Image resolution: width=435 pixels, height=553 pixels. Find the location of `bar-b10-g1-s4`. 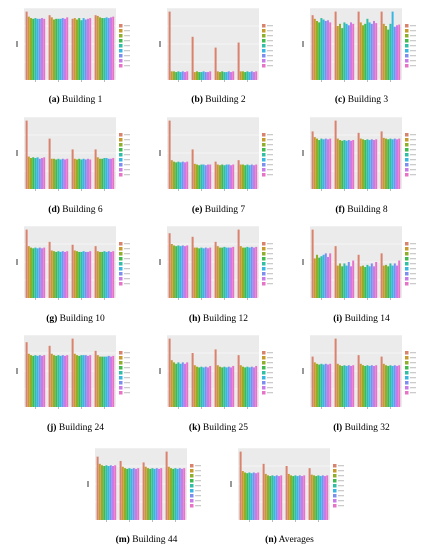

bar-b10-g1-s4 is located at coordinates (33, 273).